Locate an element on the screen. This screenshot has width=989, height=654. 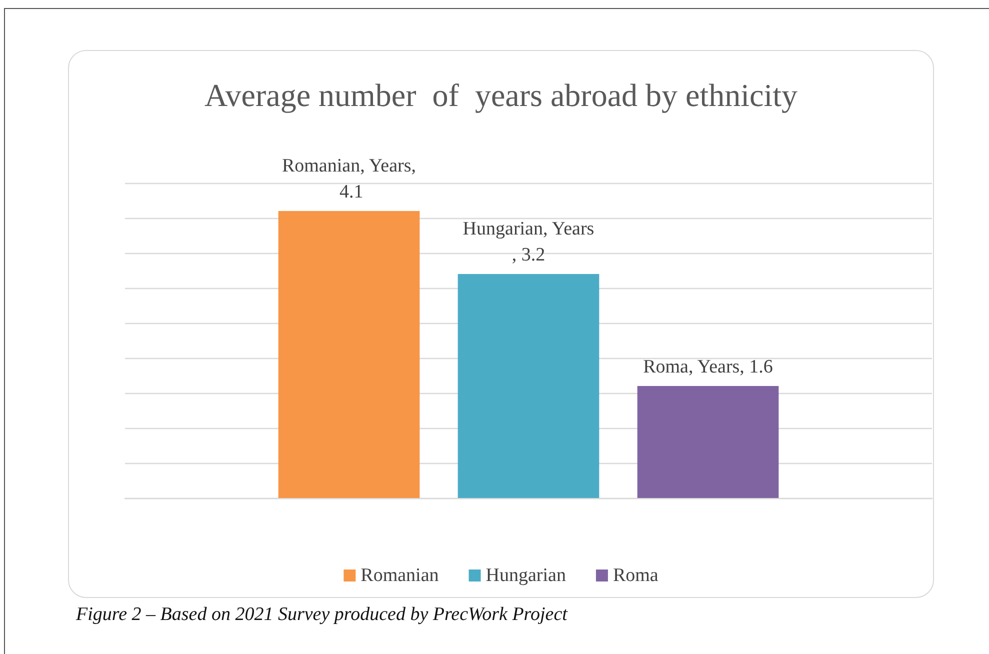
data-label: Romanian, Years, 4.1 is located at coordinates (349, 179).